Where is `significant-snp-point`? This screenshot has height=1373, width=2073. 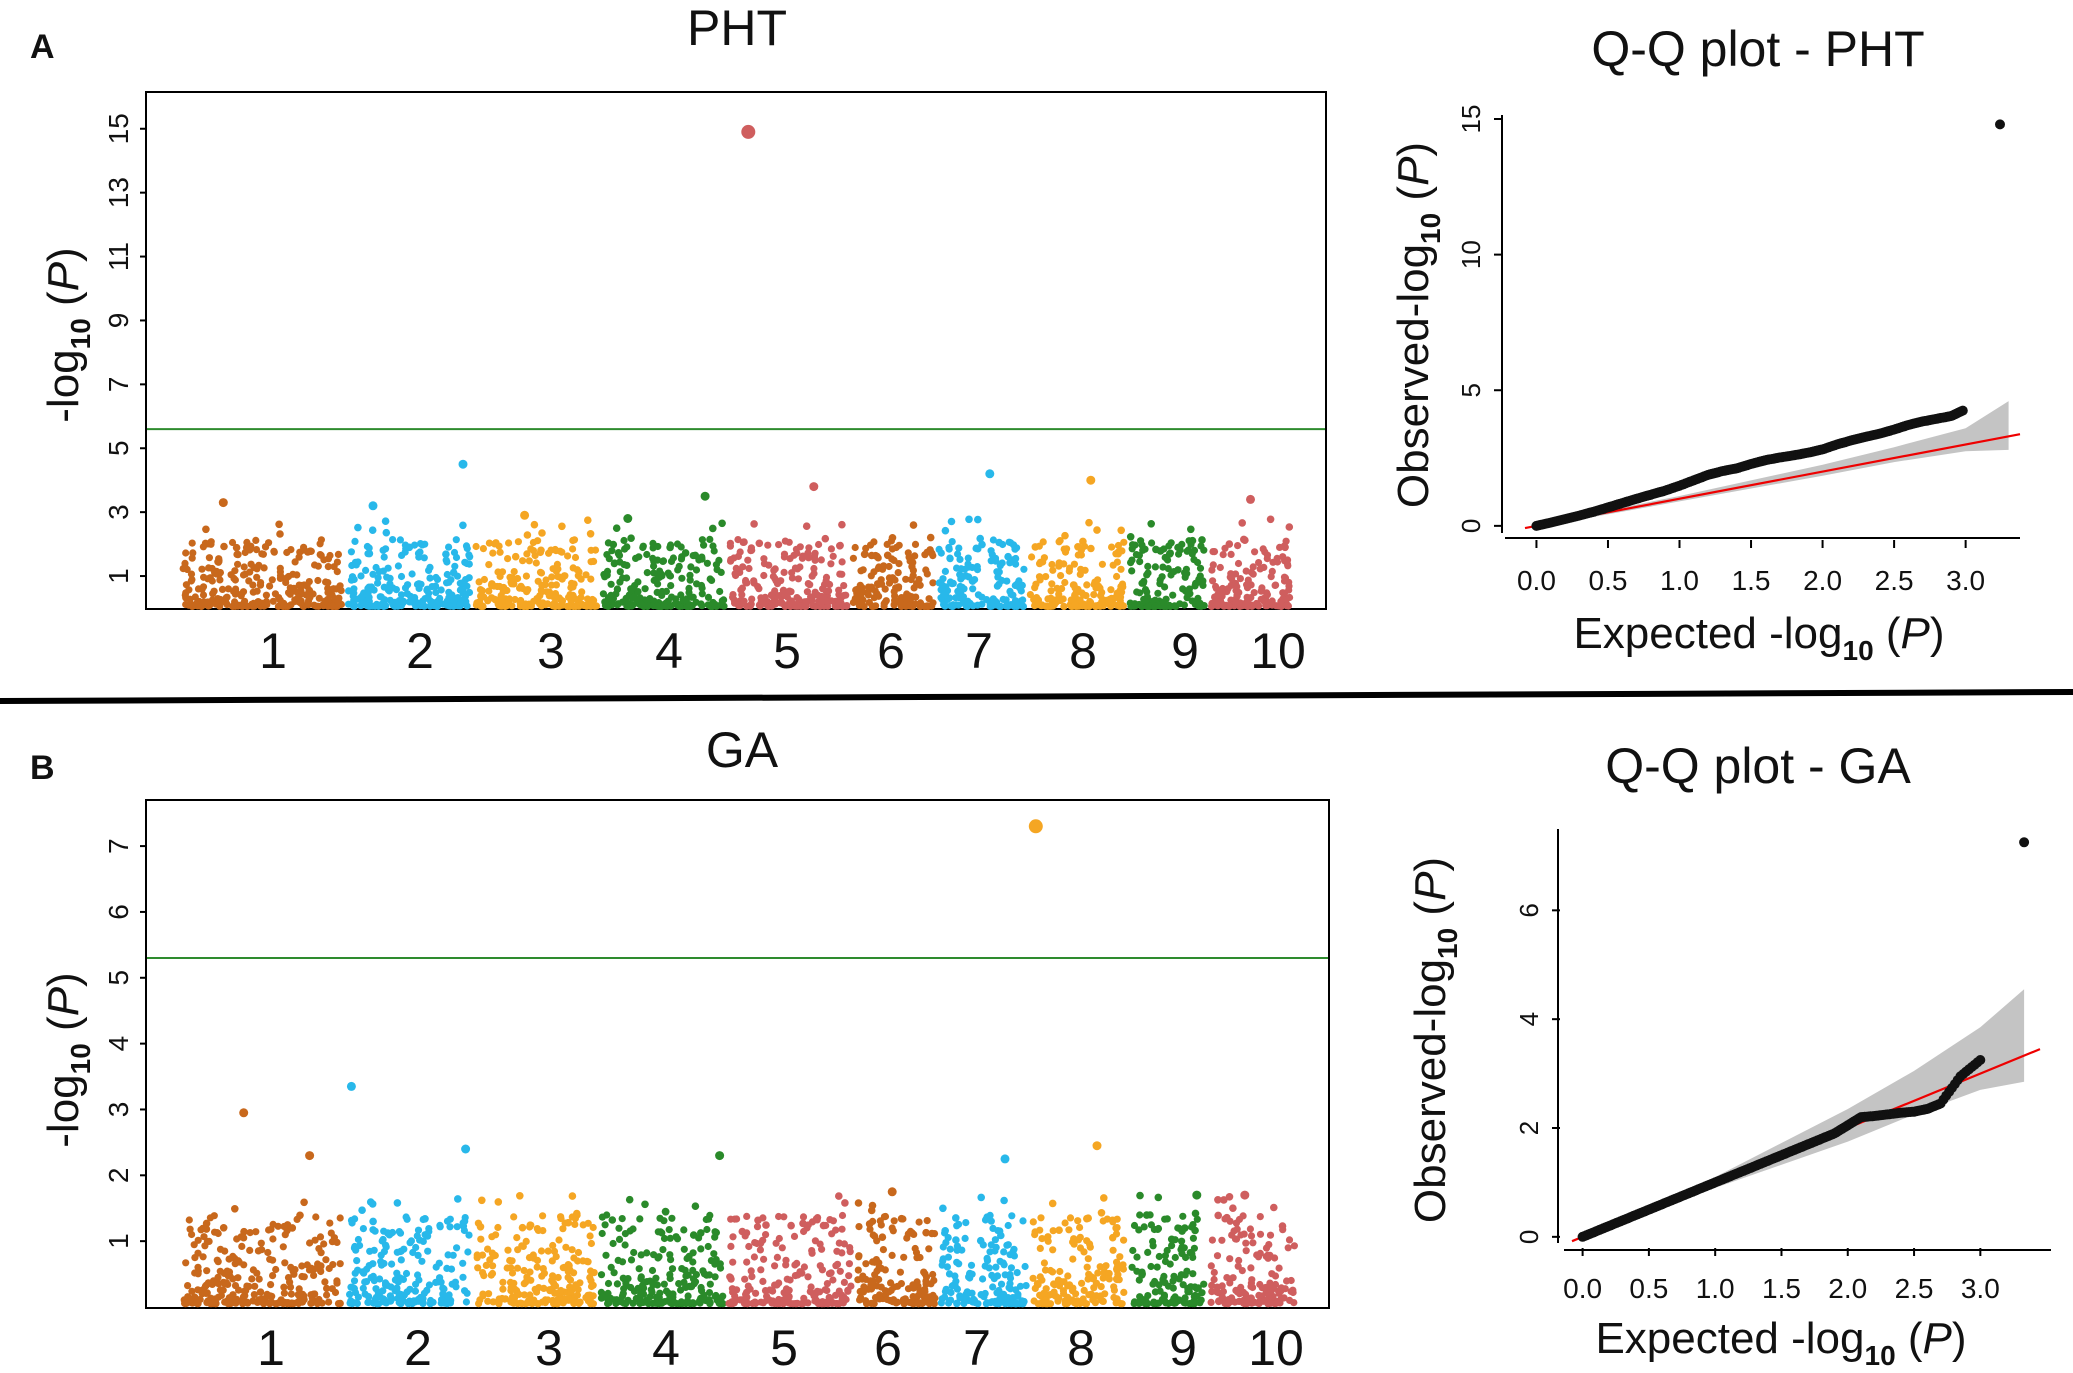
significant-snp-point is located at coordinates (1035, 826).